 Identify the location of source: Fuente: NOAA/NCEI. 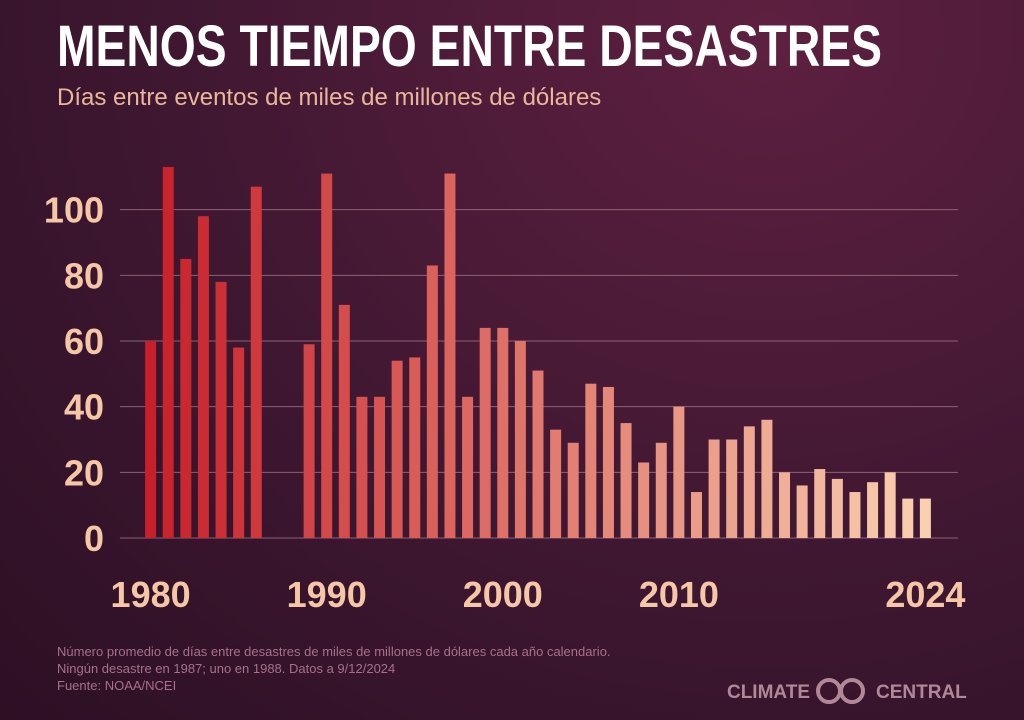
(116, 685).